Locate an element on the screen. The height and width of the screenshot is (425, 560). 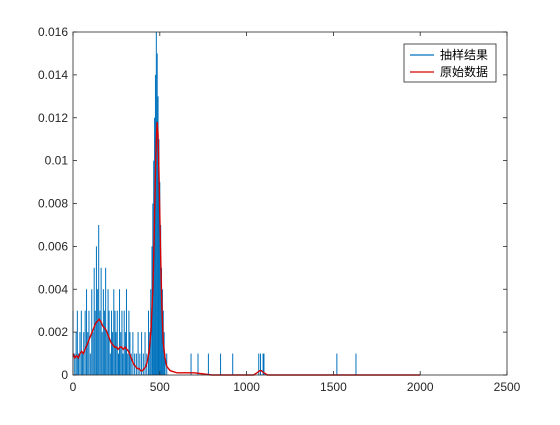
x-tick-label: 1000 is located at coordinates (246, 387).